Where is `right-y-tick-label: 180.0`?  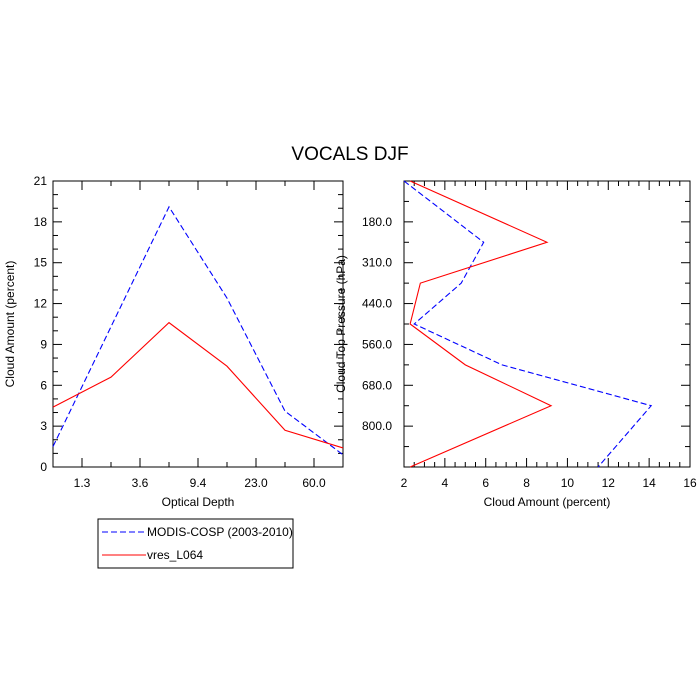
right-y-tick-label: 180.0 is located at coordinates (377, 222).